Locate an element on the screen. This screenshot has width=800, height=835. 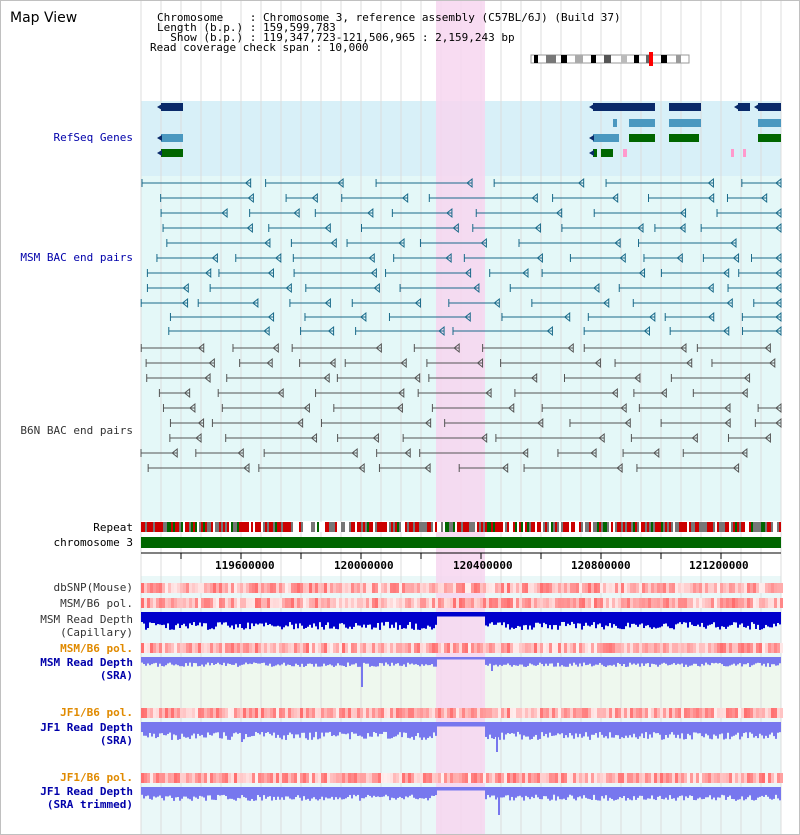
track-label-chromosome: chromosome 3 is located at coordinates (93, 542).